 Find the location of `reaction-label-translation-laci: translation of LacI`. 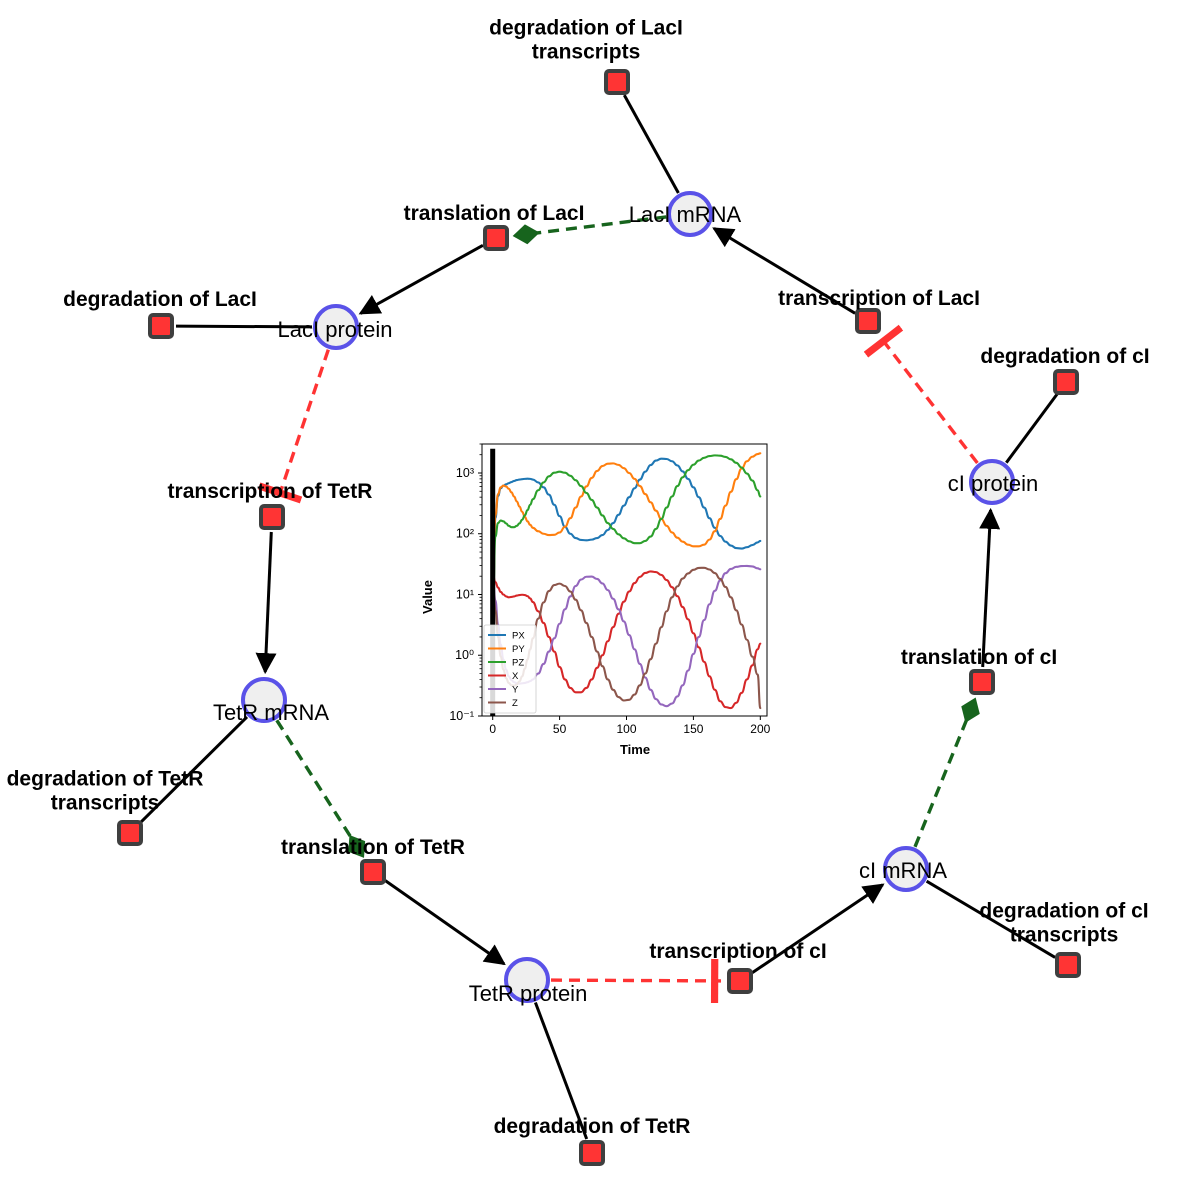

reaction-label-translation-laci: translation of LacI is located at coordinates (494, 214).